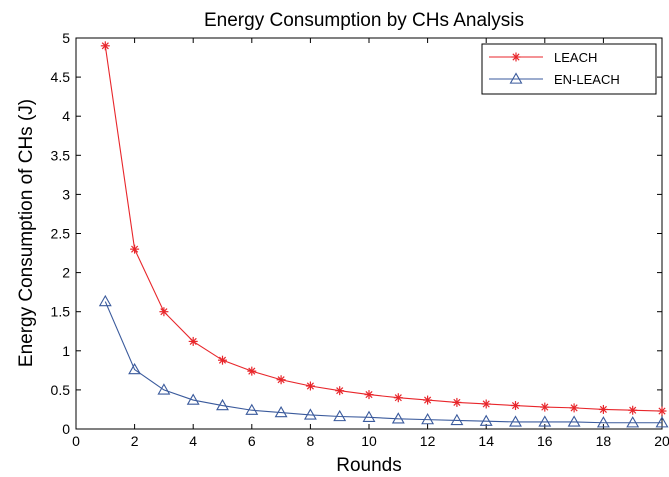 The width and height of the screenshot is (669, 477). Describe the element at coordinates (66, 194) in the screenshot. I see `y-tick-label: 3` at that location.